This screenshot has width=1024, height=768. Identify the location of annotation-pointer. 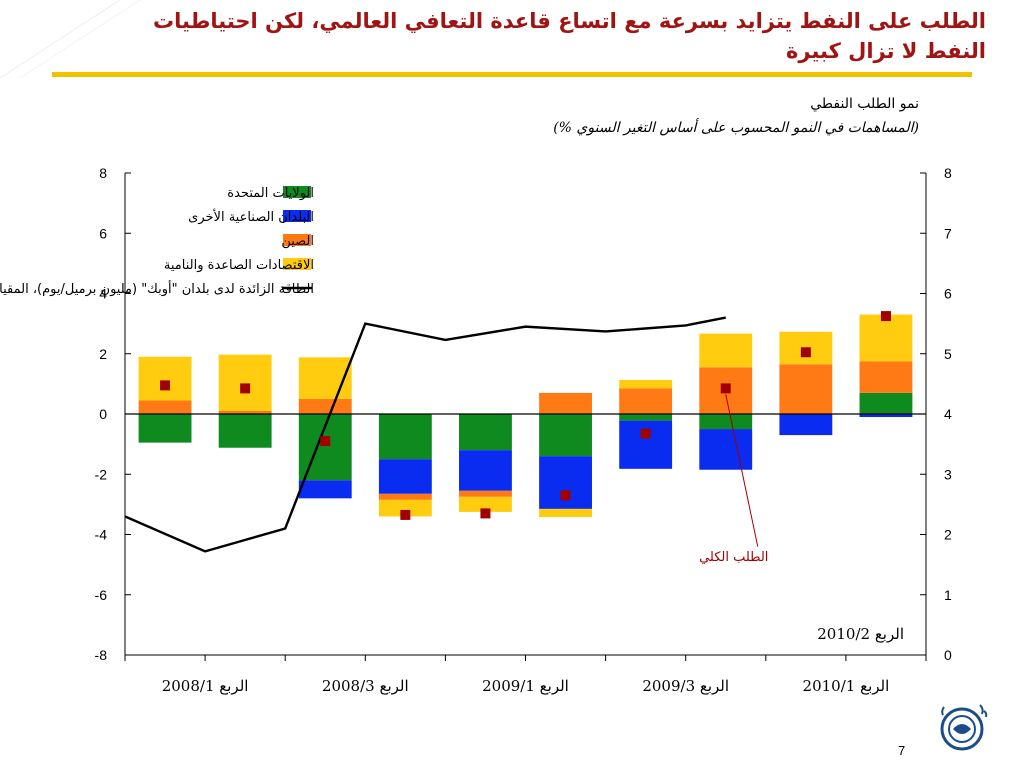
(742, 470).